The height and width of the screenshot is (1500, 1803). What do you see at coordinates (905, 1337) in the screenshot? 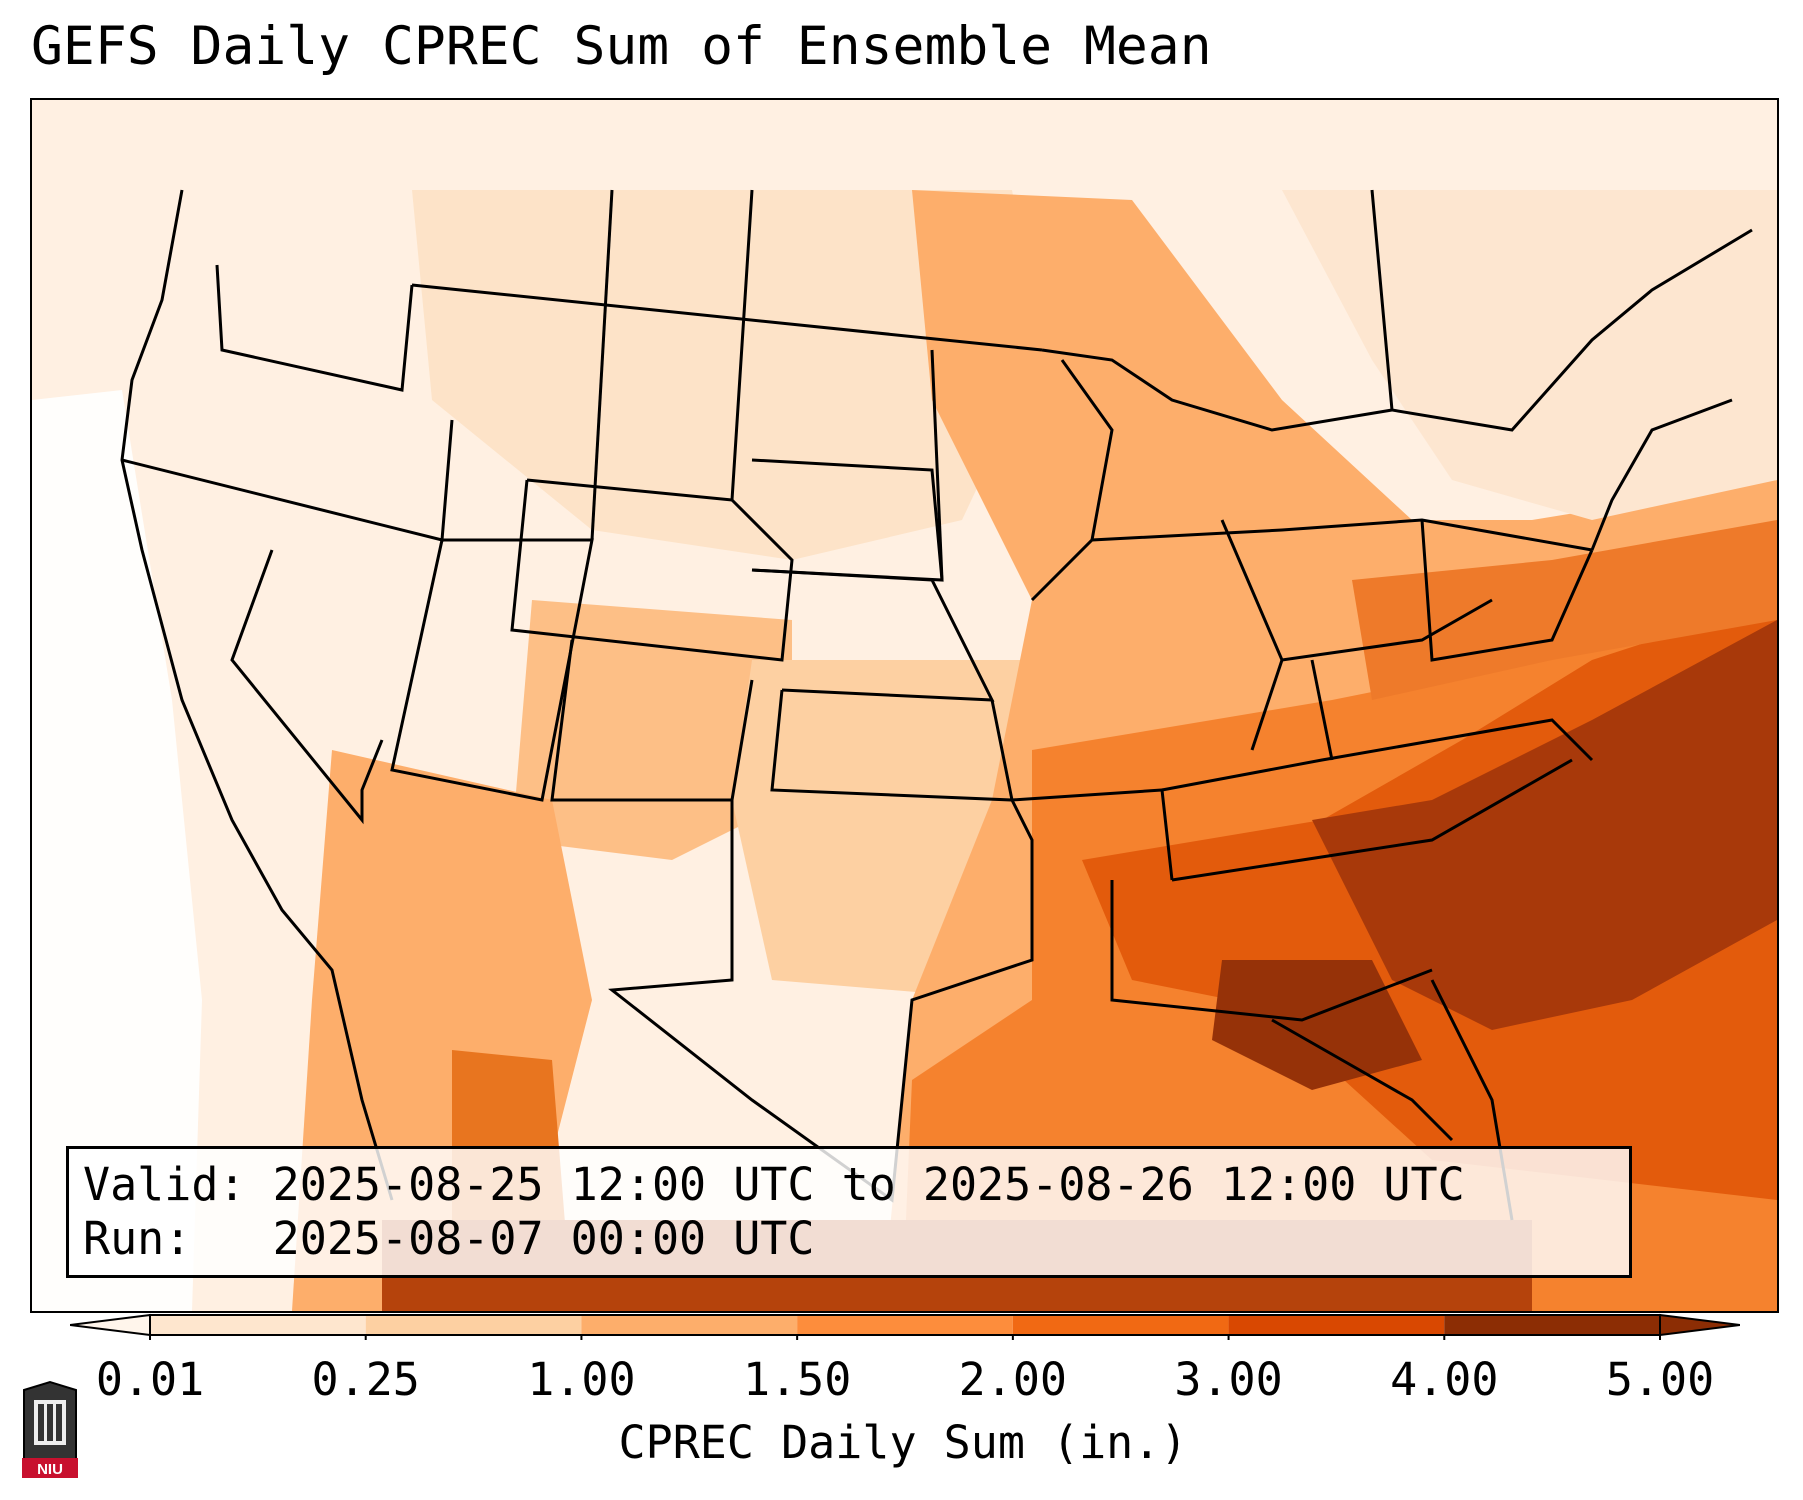
I see `colorbar-ticks` at bounding box center [905, 1337].